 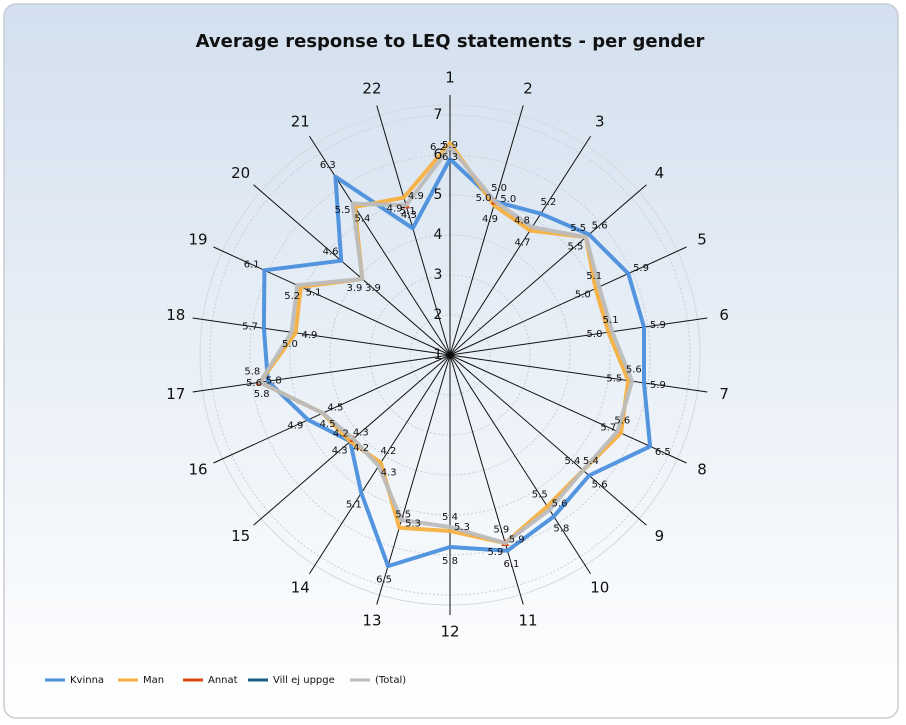 I want to click on category-label: 17, so click(x=175, y=394).